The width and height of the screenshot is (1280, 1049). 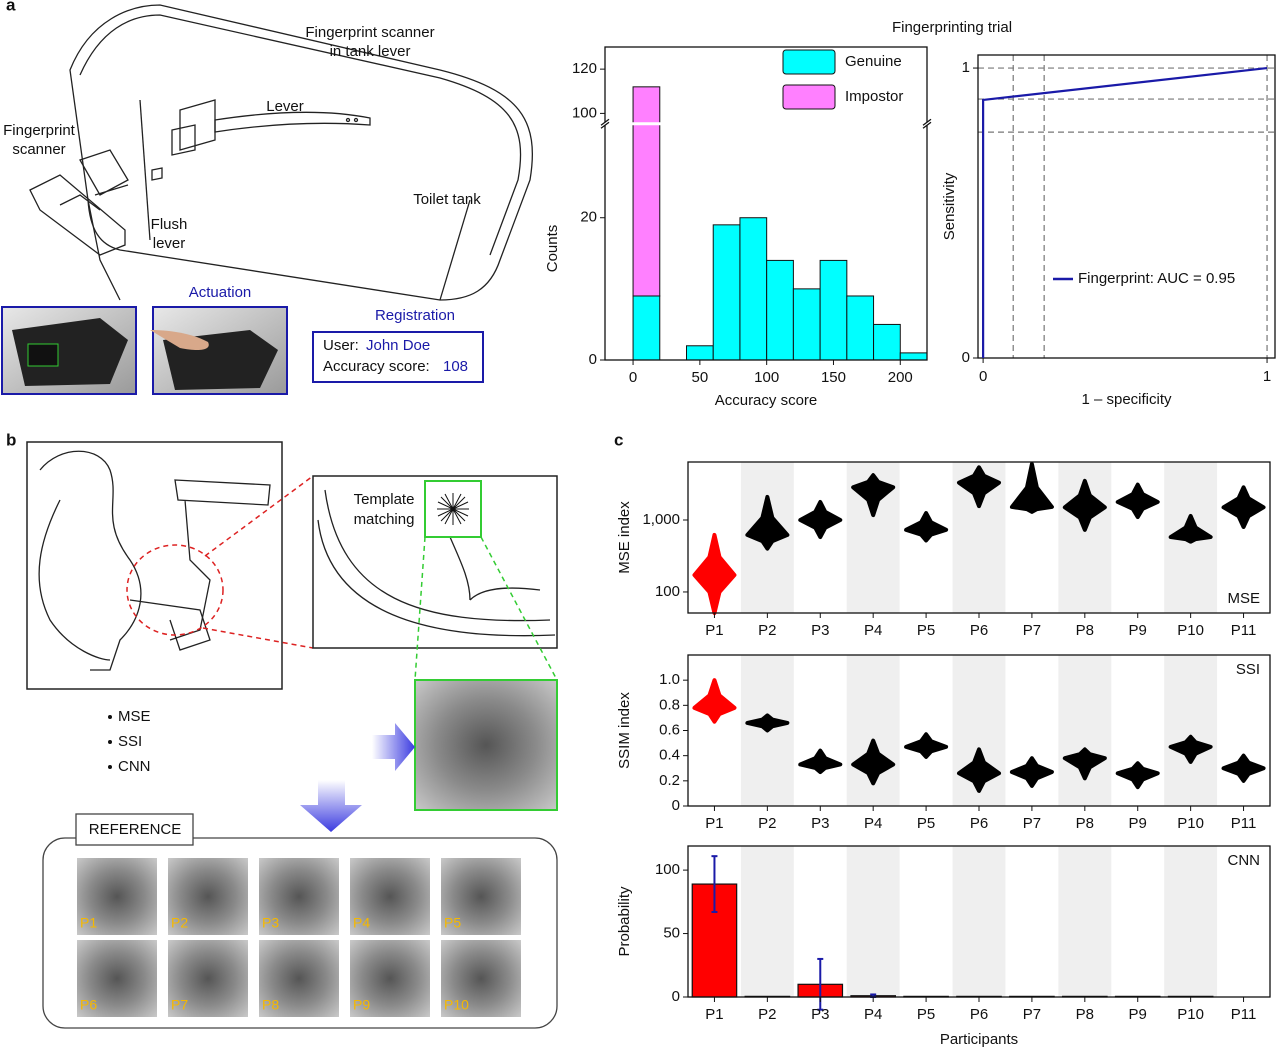 What do you see at coordinates (820, 630) in the screenshot?
I see `x-tick-label: P3` at bounding box center [820, 630].